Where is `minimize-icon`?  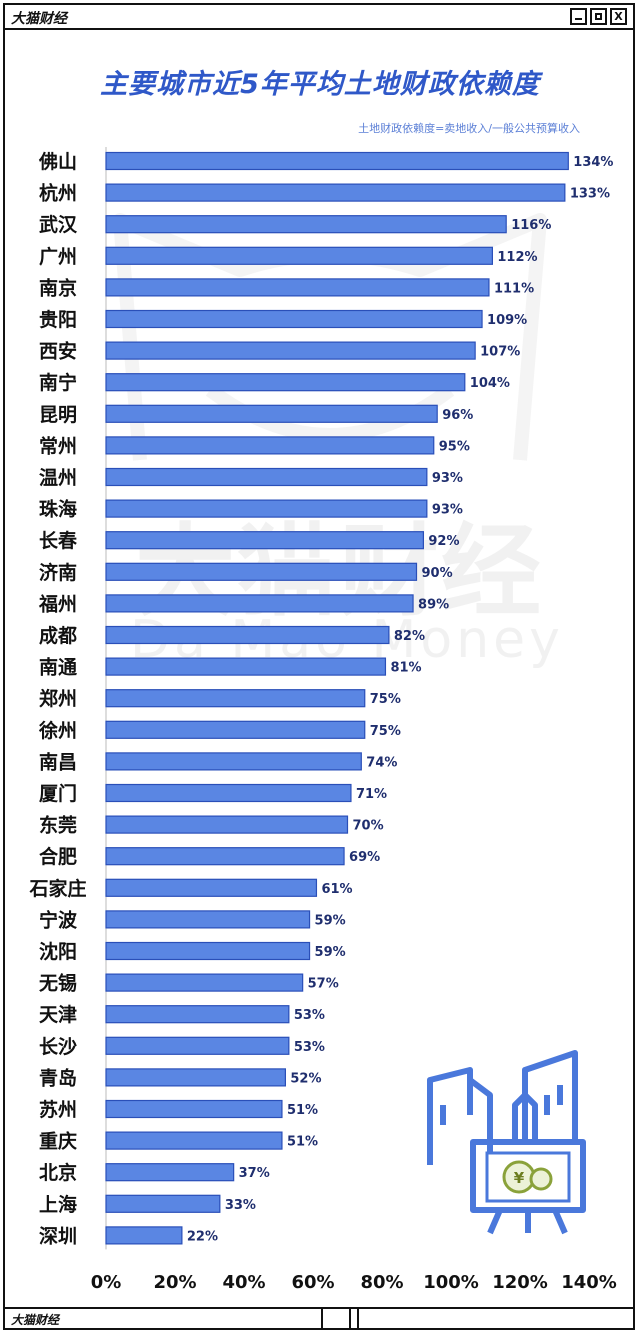 minimize-icon is located at coordinates (578, 16).